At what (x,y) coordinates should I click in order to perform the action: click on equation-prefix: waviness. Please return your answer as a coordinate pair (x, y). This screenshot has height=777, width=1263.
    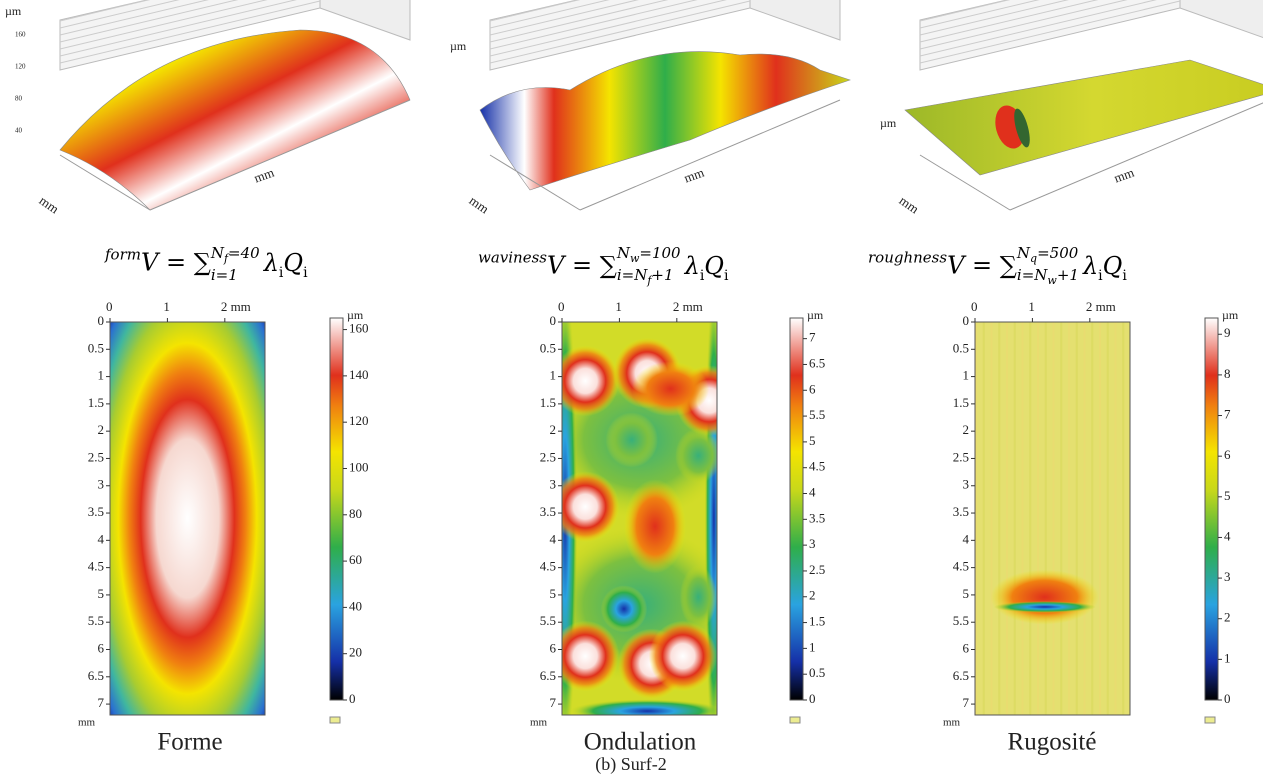
    Looking at the image, I should click on (512, 257).